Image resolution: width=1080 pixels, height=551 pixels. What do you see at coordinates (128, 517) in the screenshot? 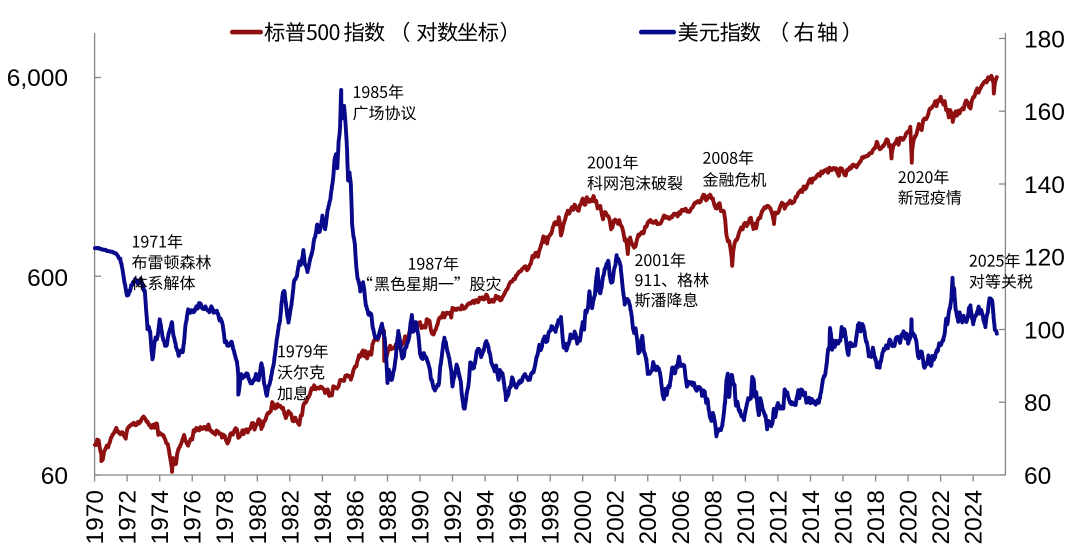
I see `svg-text: 1972` at bounding box center [128, 517].